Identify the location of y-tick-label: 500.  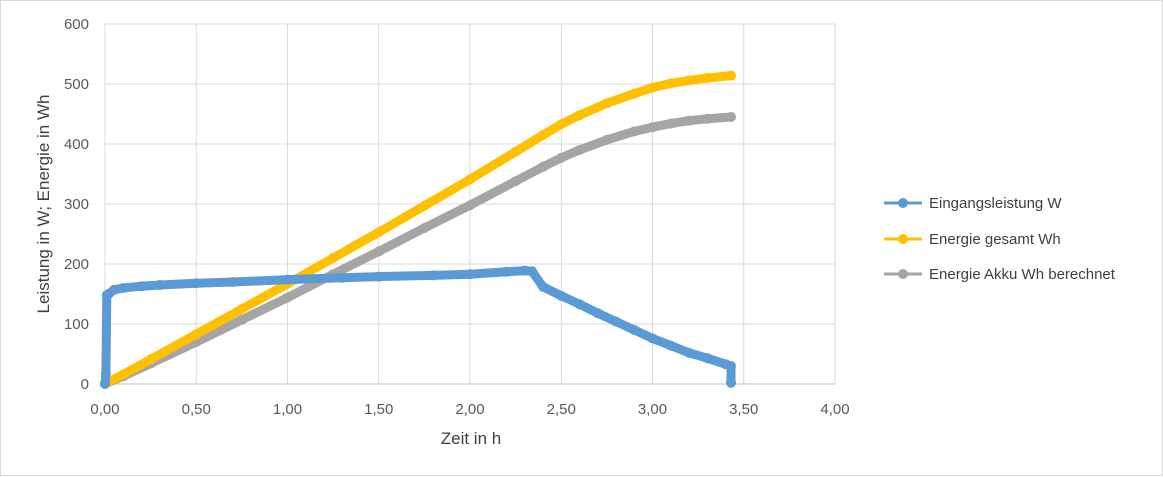
(76, 84).